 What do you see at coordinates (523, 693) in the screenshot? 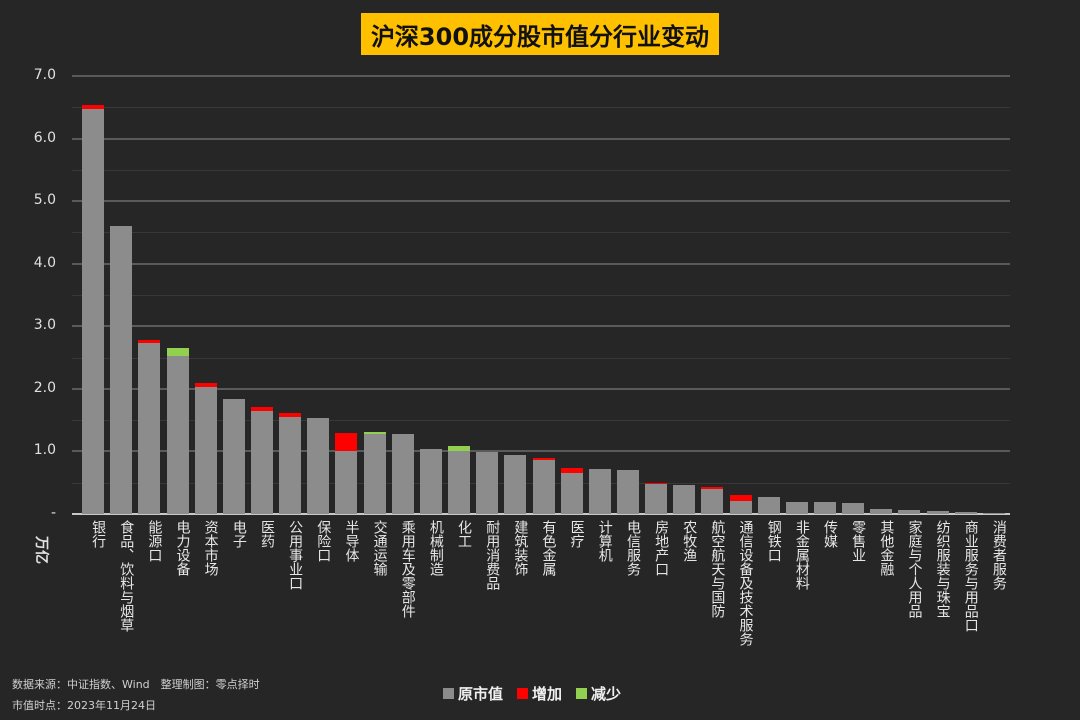
I see `legend-swatch-increase` at bounding box center [523, 693].